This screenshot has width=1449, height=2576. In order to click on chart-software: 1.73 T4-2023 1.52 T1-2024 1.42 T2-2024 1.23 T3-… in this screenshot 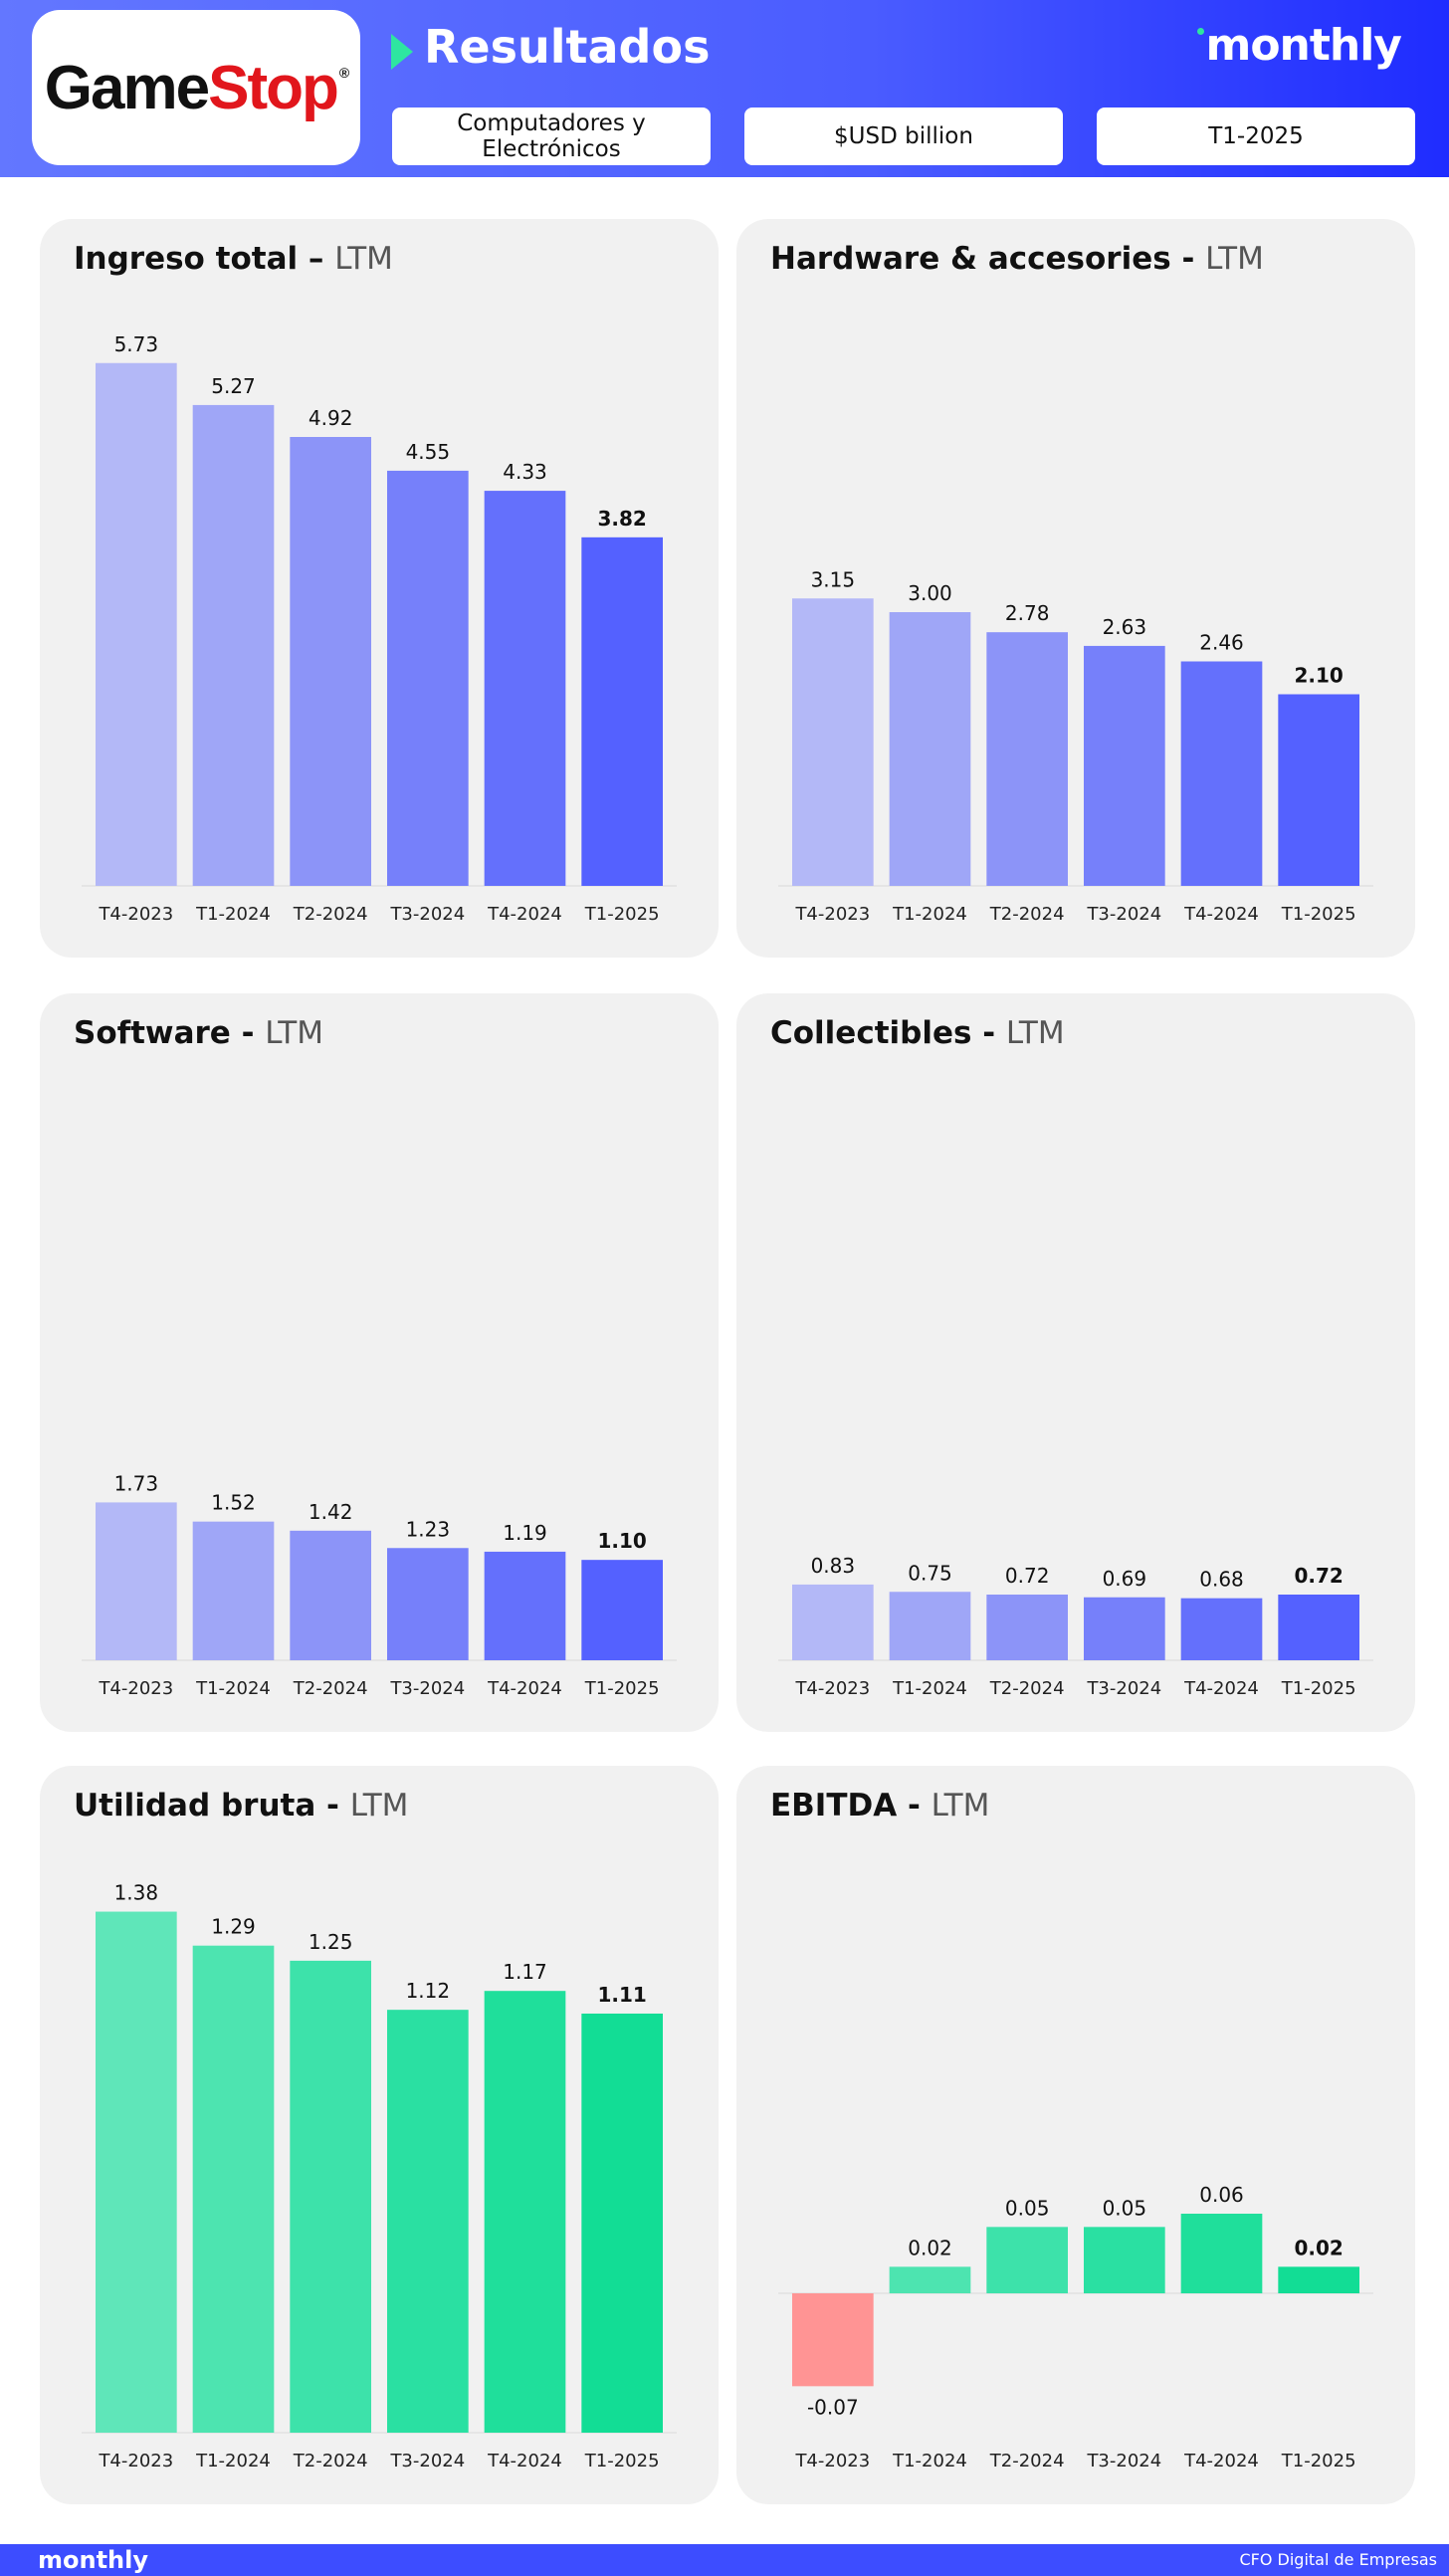, I will do `click(379, 1585)`.